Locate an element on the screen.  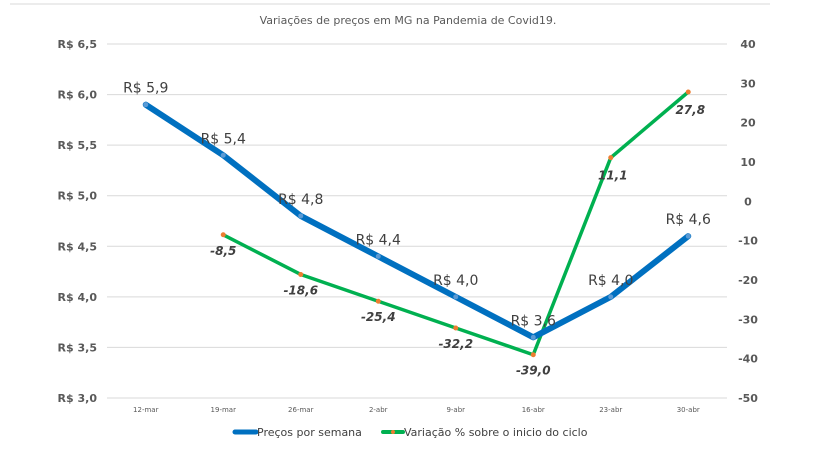
right-axis-tick: -40 is located at coordinates (748, 359).